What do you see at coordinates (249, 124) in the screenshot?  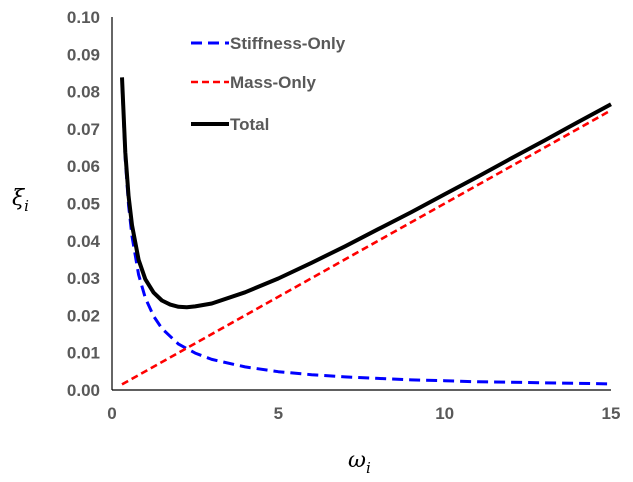 I see `legend-label: Total` at bounding box center [249, 124].